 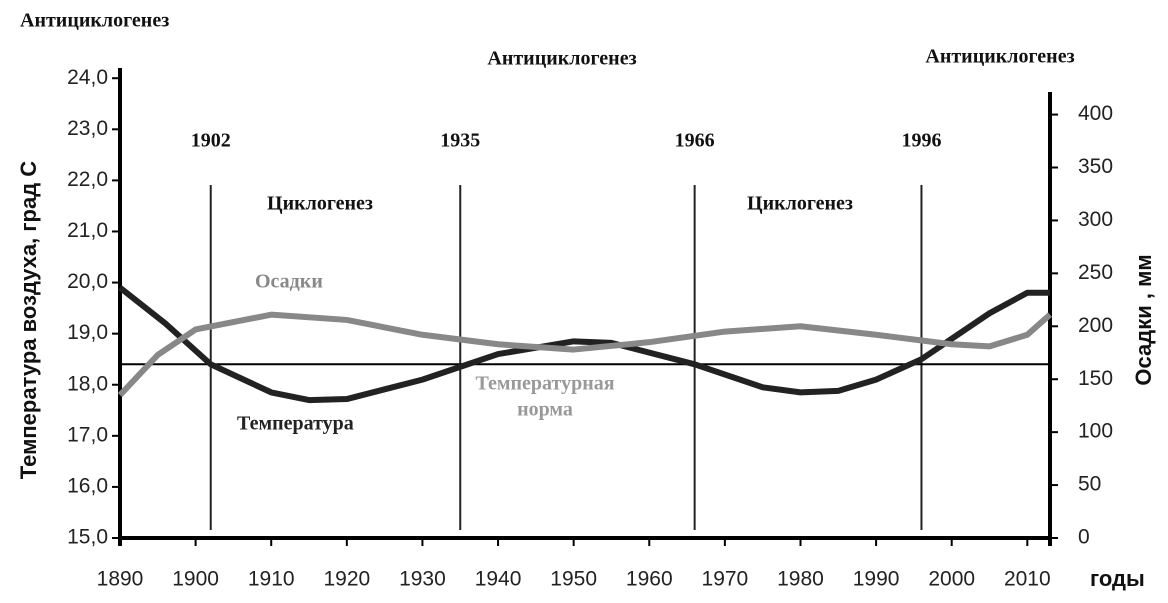 What do you see at coordinates (346, 579) in the screenshot?
I see `x-tick-label: 1920` at bounding box center [346, 579].